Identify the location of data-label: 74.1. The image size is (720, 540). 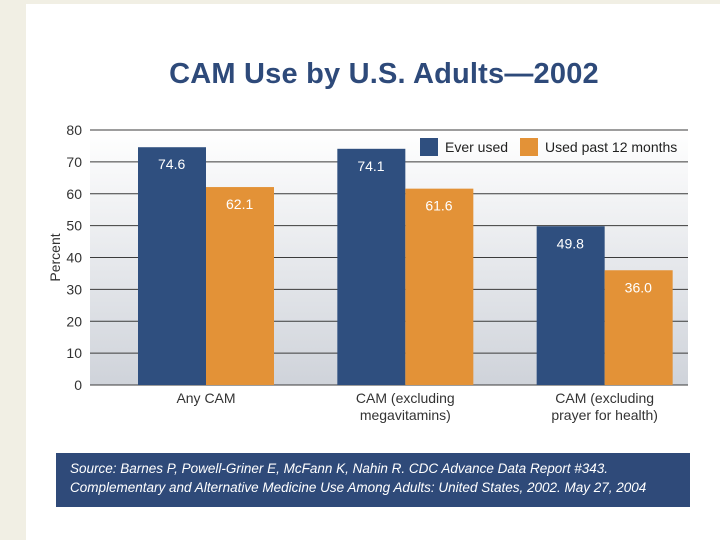
(370, 166).